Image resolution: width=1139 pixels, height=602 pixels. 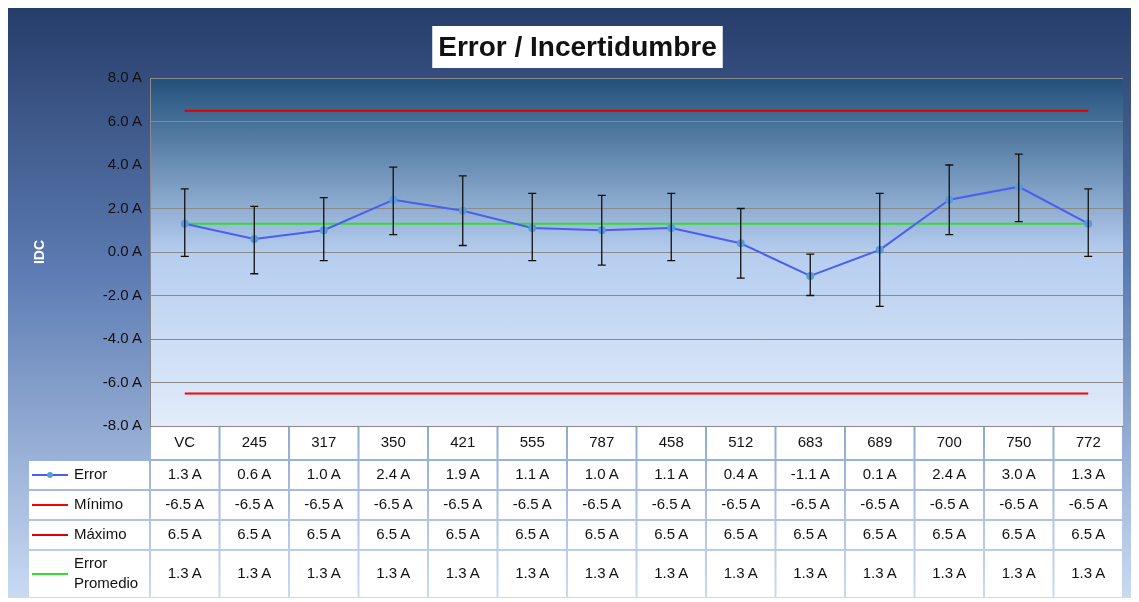 I want to click on x-tick-label: 700, so click(x=949, y=442).